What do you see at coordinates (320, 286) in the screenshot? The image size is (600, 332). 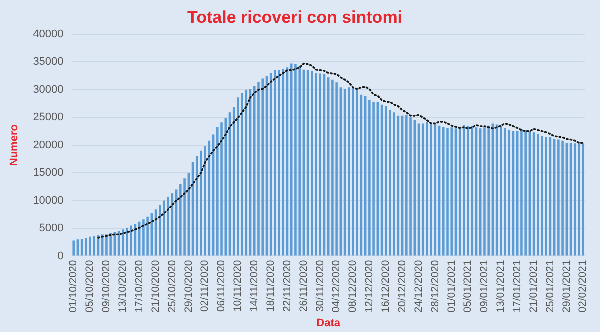 I see `x-tick-label: 30/11/2020` at bounding box center [320, 286].